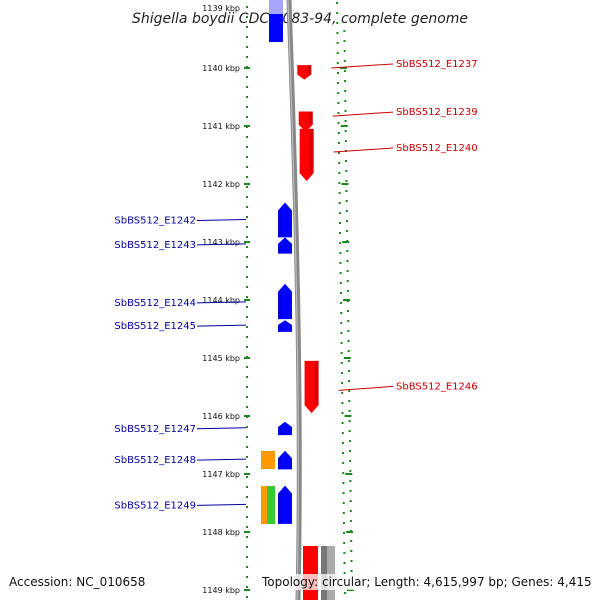 Image resolution: width=600 pixels, height=600 pixels. I want to click on accession-text: Accession: NC_010658, so click(77, 582).